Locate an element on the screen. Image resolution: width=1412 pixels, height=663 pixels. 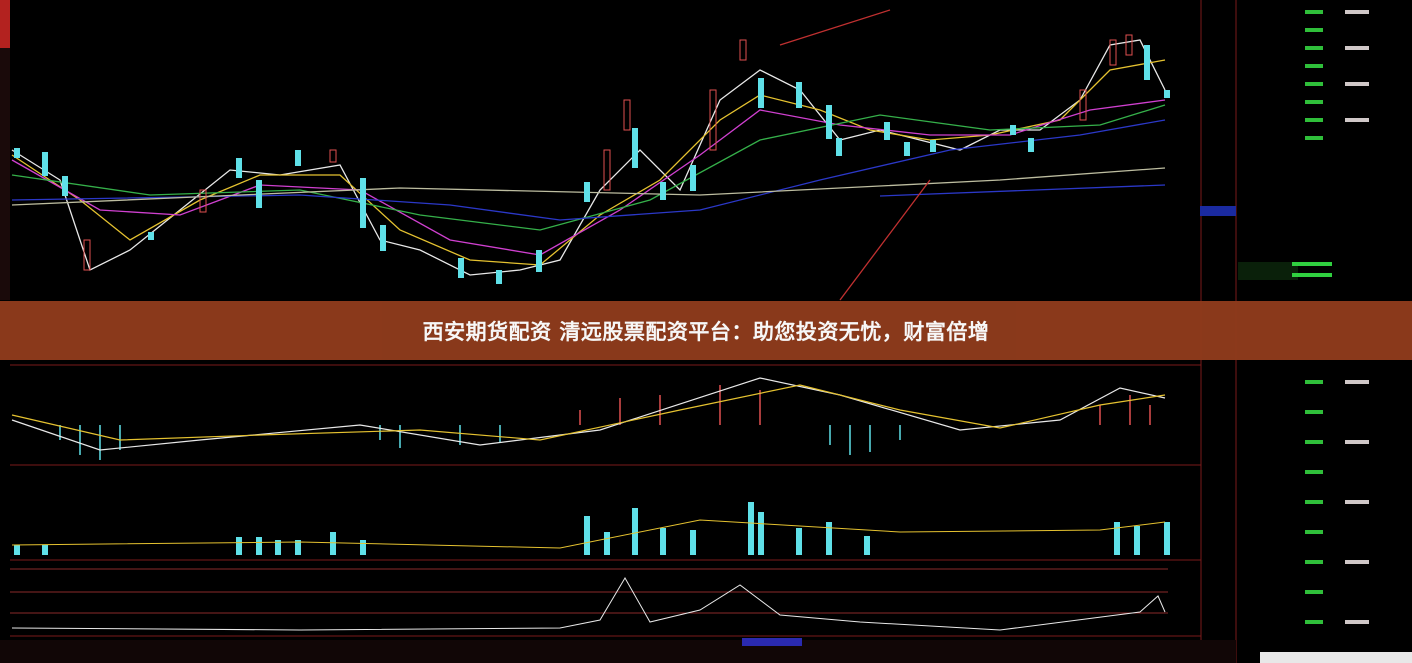
bottom-tabs is located at coordinates (618, 651).